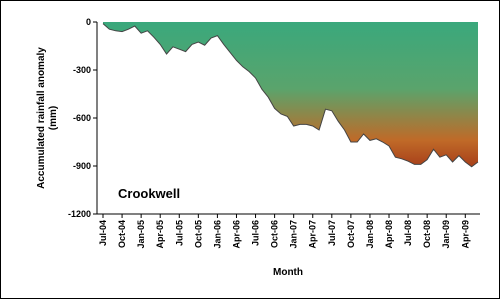  I want to click on x-tick-label: Jan-08, so click(370, 234).